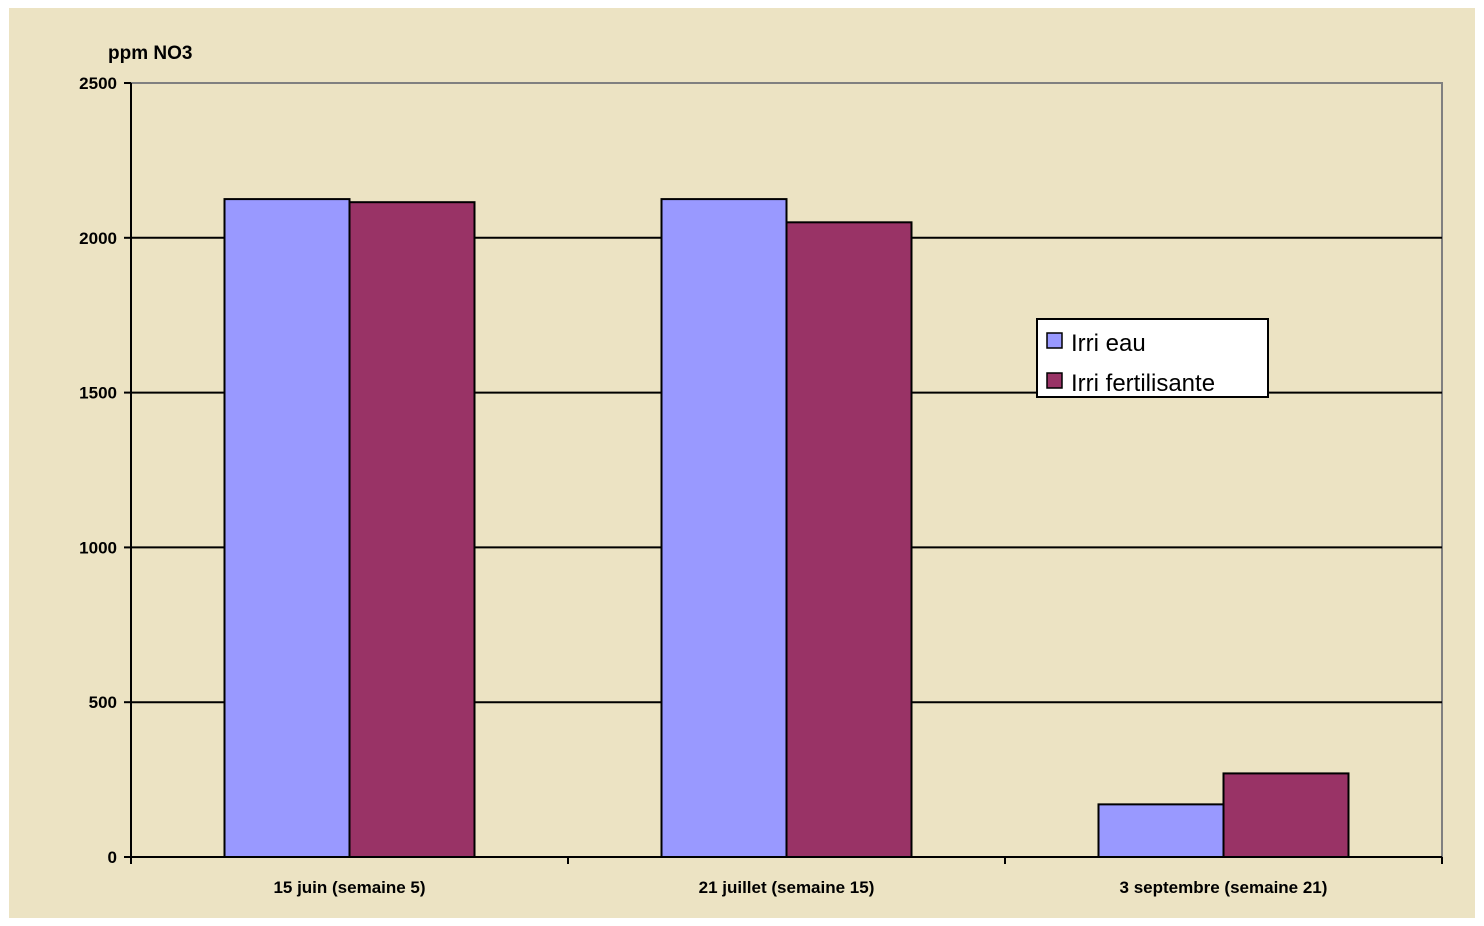  Describe the element at coordinates (1143, 383) in the screenshot. I see `legend-label-irri-fertilisante: Irri fertilisante` at that location.